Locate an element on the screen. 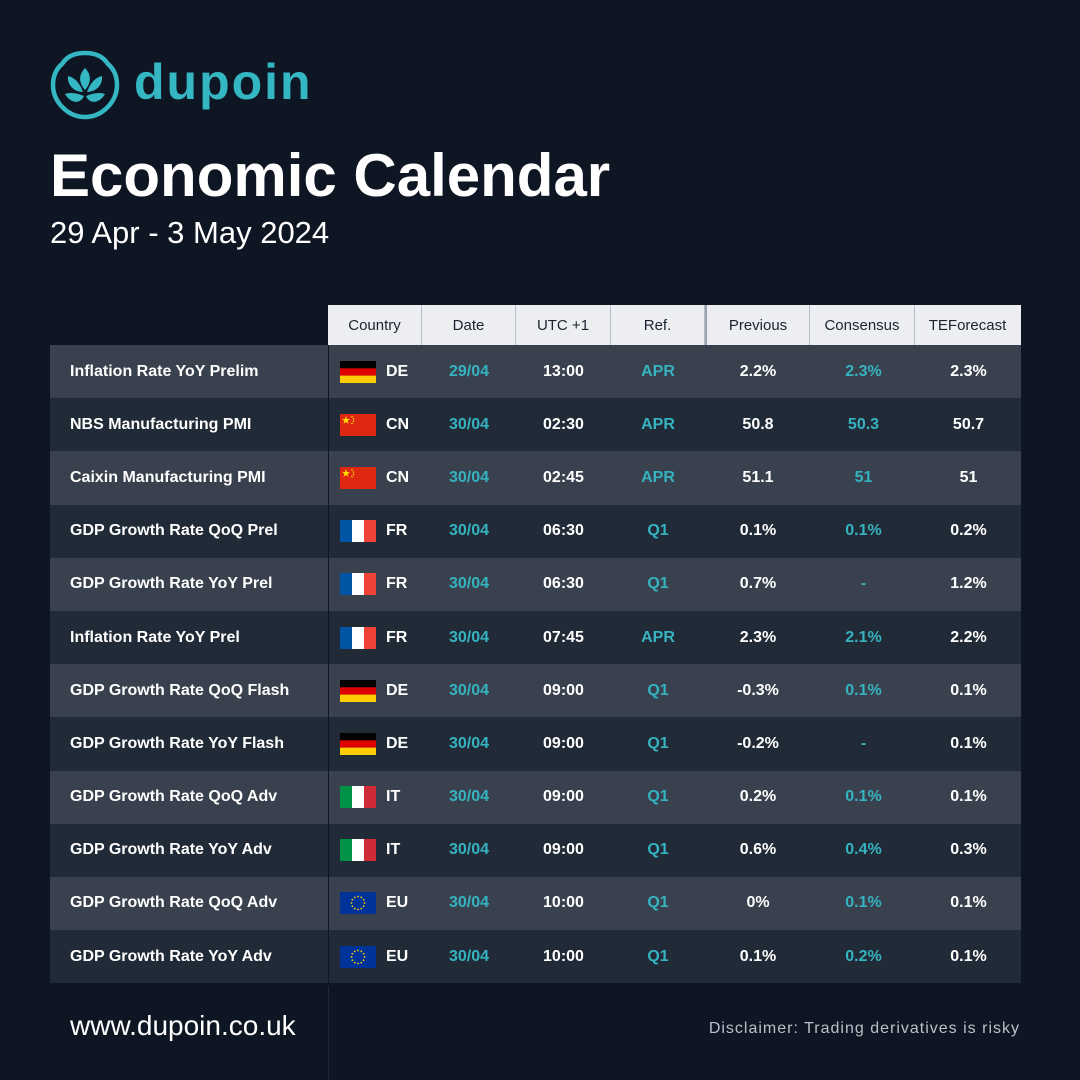 This screenshot has height=1080, width=1080. event-time: 02:30 is located at coordinates (563, 424).